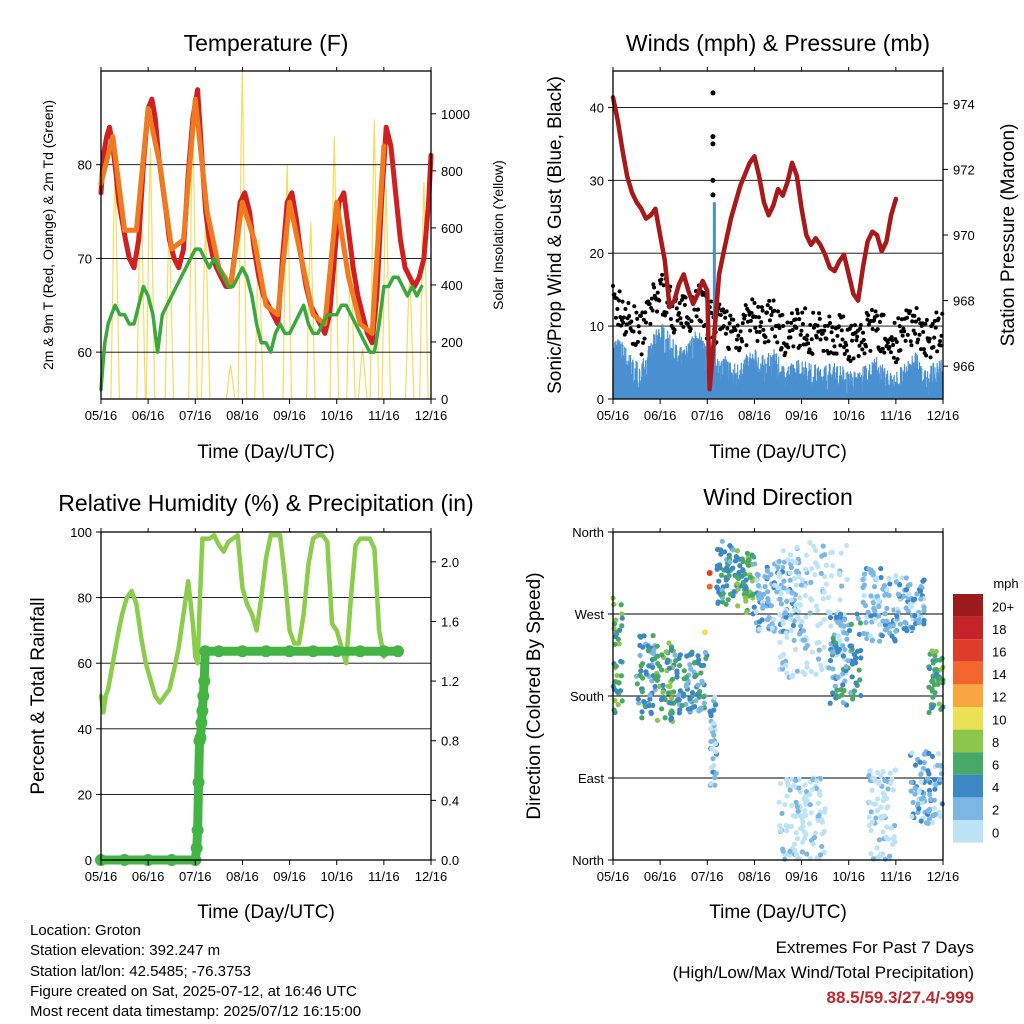  Describe the element at coordinates (999, 629) in the screenshot. I see `speed-legend-label: 18` at that location.